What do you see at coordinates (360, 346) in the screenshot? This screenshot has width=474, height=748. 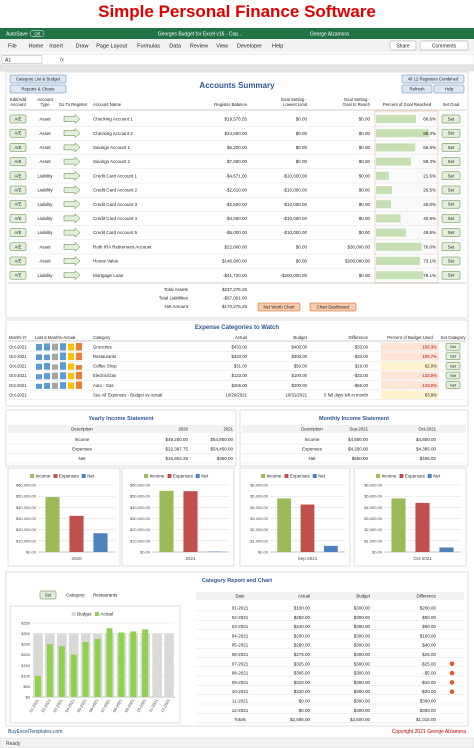 I see `difference: -$33.00` at bounding box center [360, 346].